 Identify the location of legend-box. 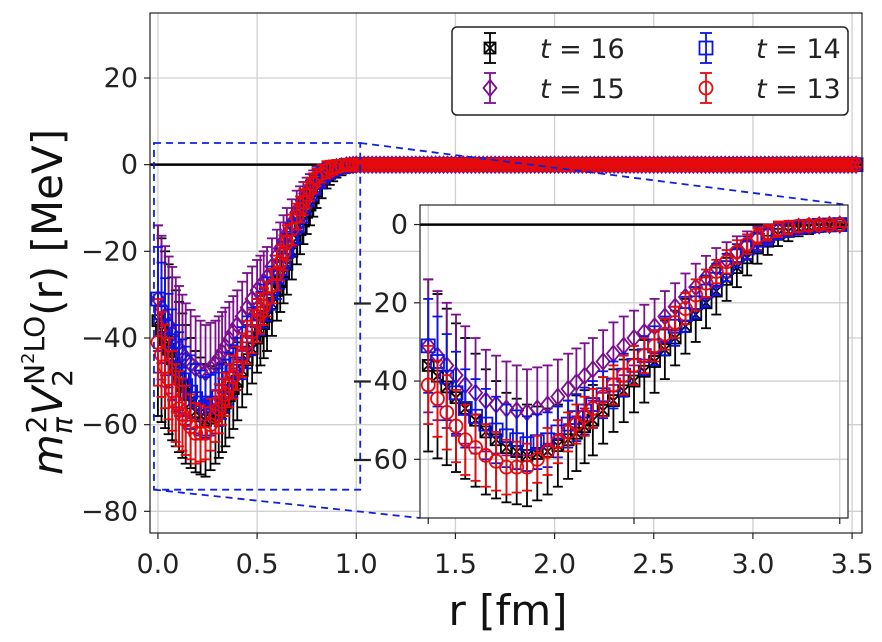
(650, 71).